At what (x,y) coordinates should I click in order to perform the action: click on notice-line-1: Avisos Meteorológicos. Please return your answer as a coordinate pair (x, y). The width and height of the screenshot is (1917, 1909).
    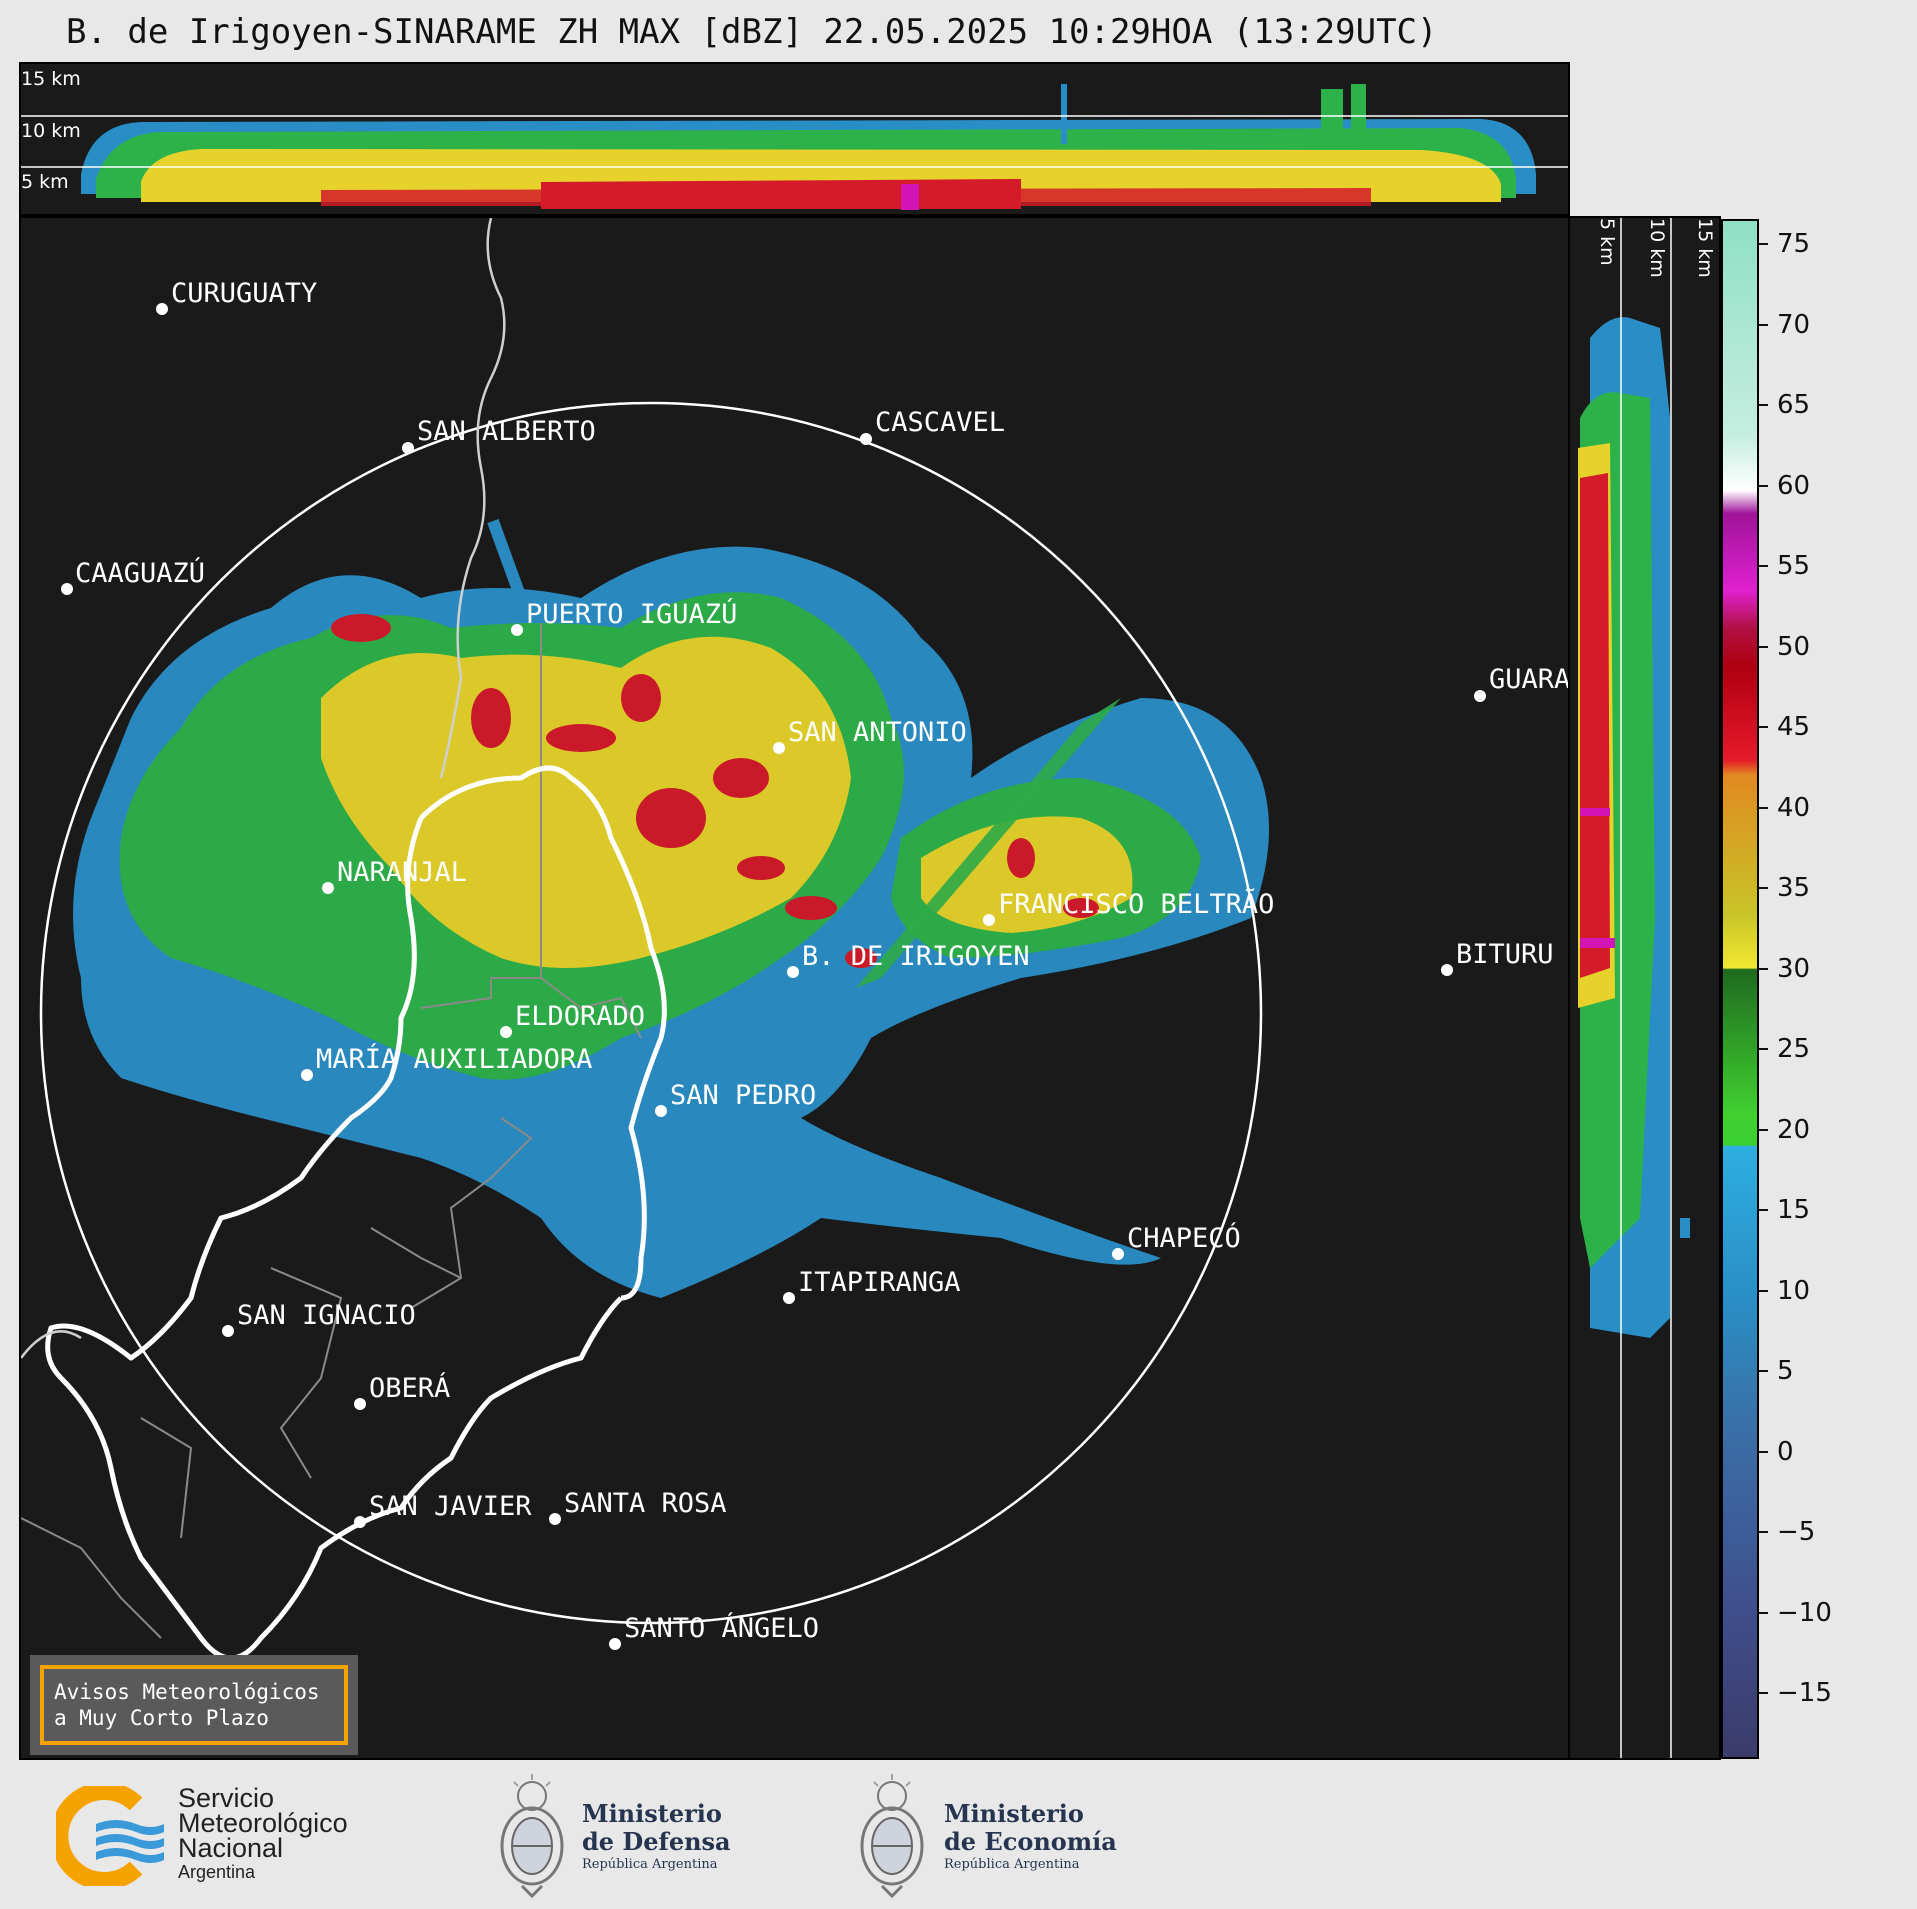
    Looking at the image, I should click on (187, 1692).